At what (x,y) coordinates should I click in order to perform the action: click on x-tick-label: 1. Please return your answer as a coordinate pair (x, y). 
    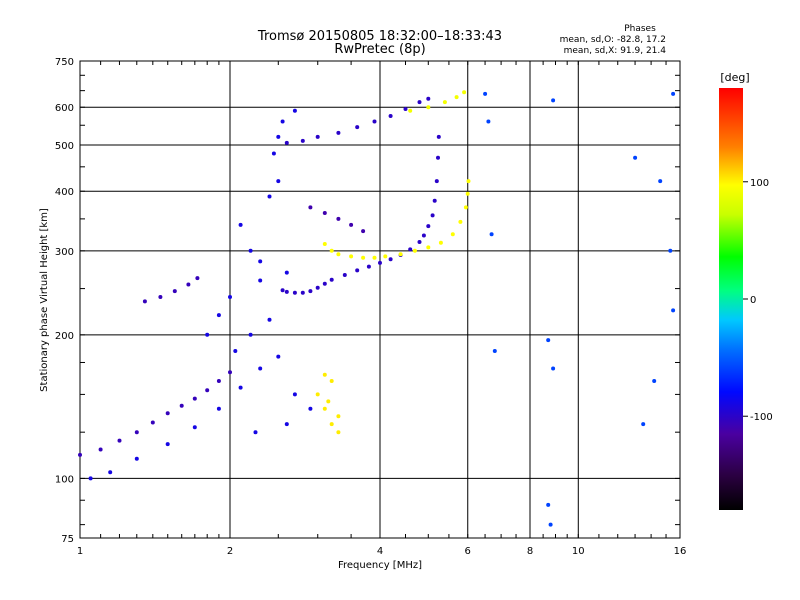
    Looking at the image, I should click on (80, 551).